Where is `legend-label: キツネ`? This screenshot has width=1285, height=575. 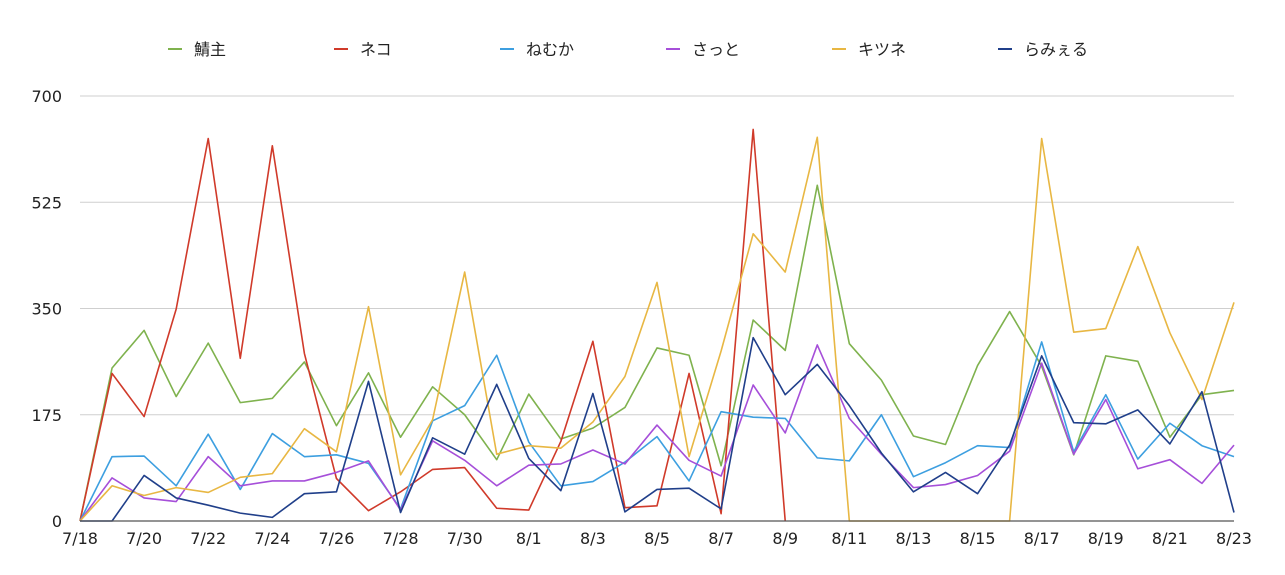 legend-label: キツネ is located at coordinates (882, 49).